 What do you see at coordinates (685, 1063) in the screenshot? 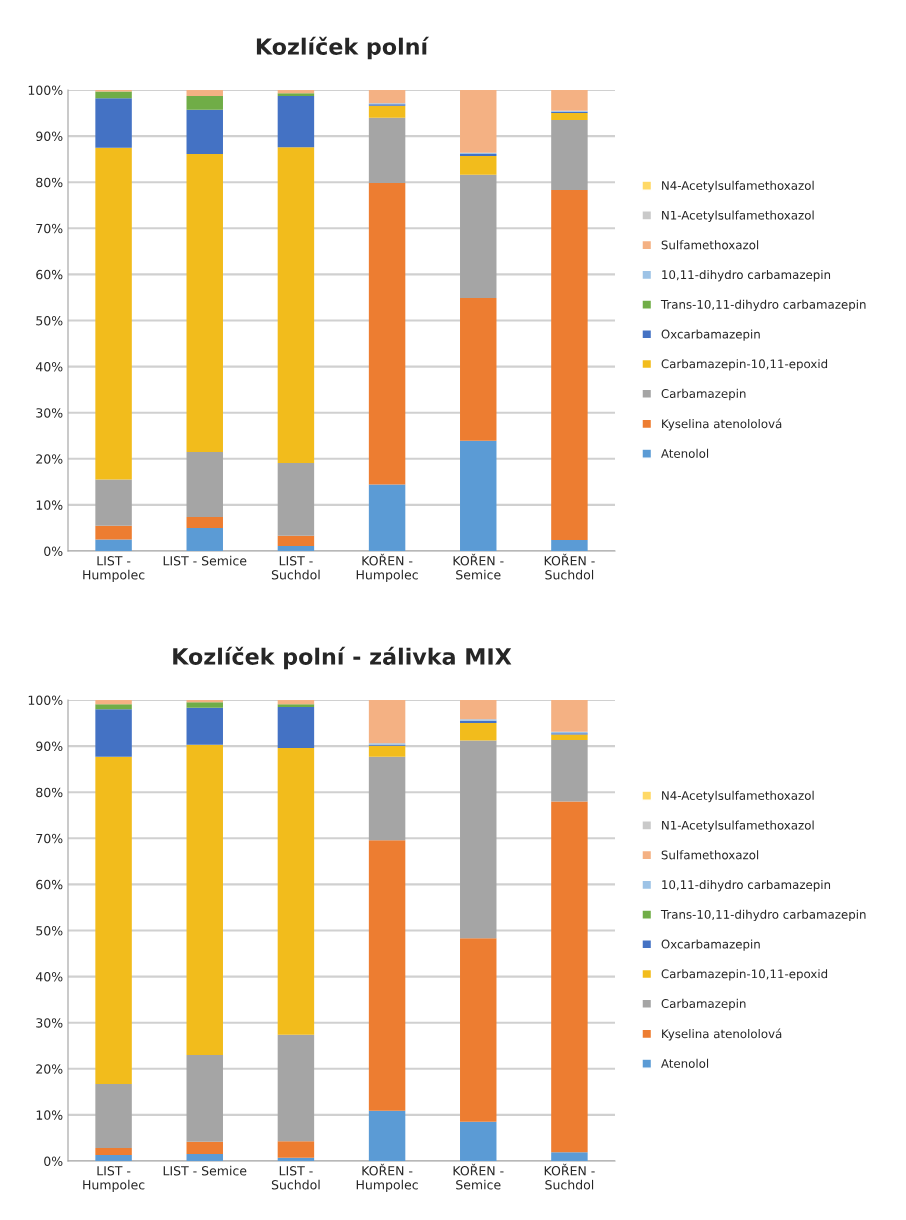
I see `legend-label: Atenolol` at bounding box center [685, 1063].